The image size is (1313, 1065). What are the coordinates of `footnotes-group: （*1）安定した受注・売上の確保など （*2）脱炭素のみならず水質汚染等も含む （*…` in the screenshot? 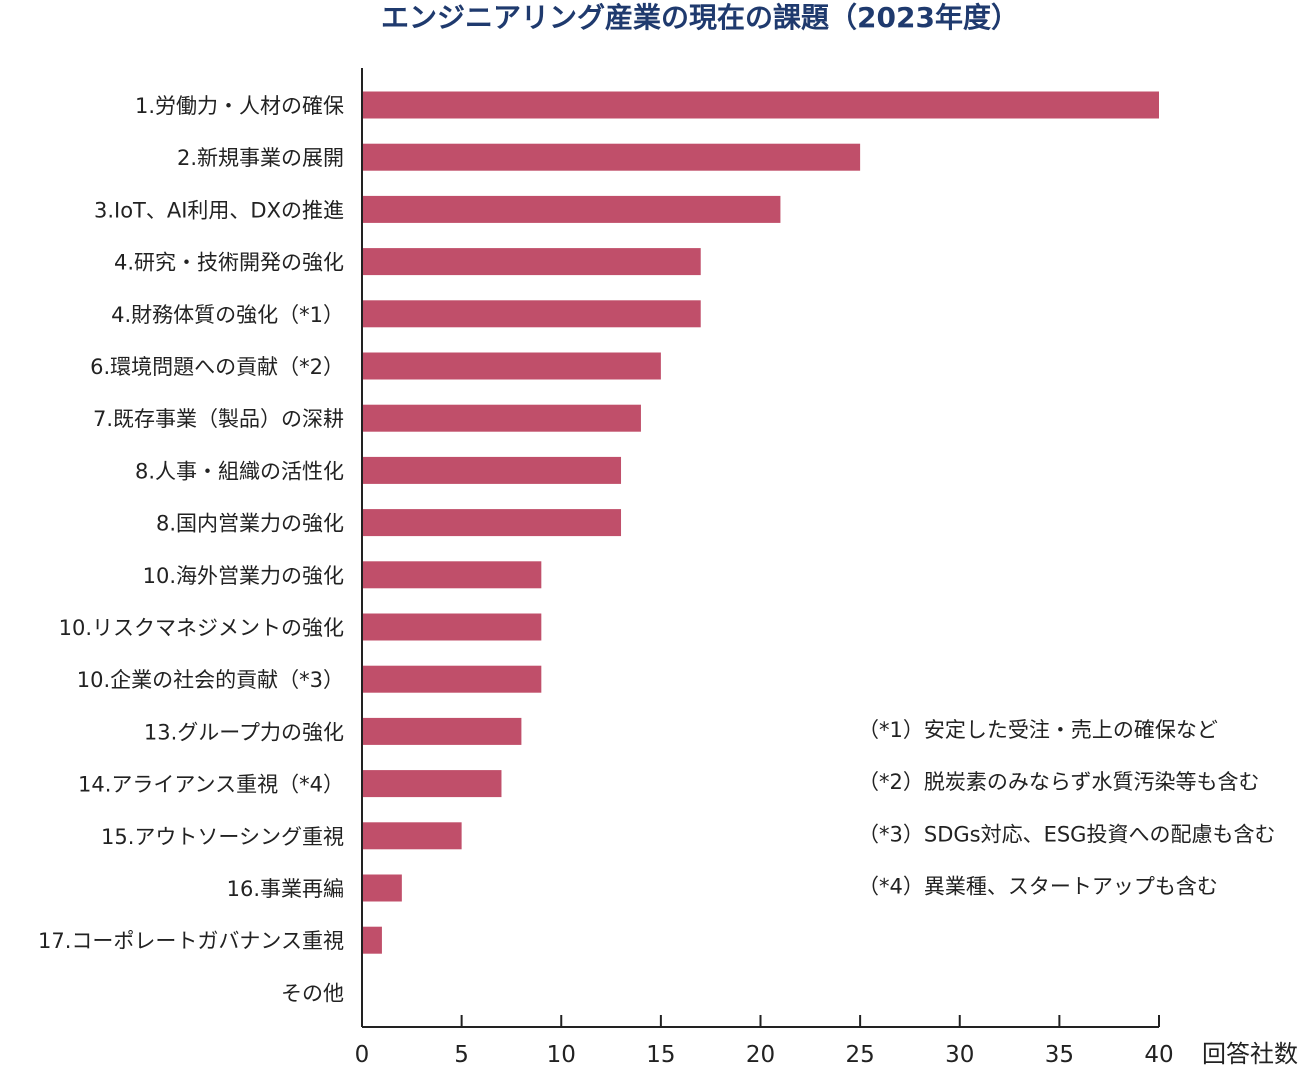 It's located at (1066, 808).